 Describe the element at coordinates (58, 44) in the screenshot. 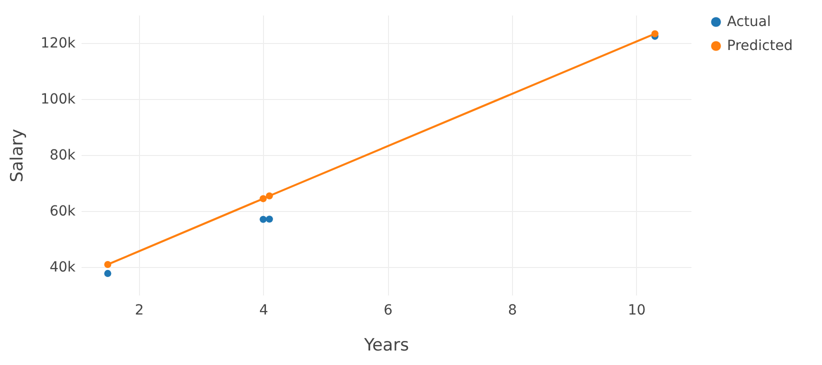

I see `y-tick-label: 120k` at that location.